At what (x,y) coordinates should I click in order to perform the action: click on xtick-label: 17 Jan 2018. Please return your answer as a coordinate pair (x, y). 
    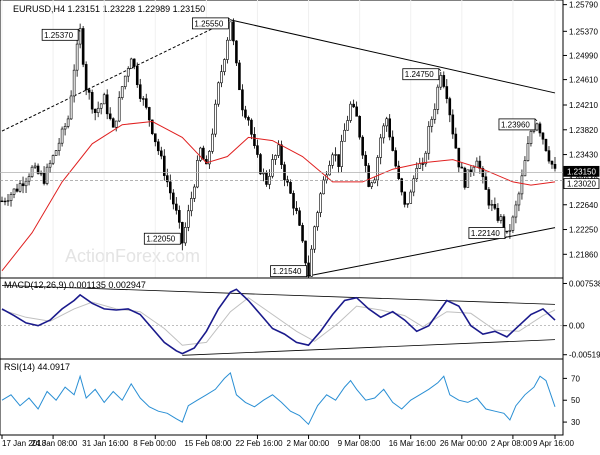
    Looking at the image, I should click on (24, 443).